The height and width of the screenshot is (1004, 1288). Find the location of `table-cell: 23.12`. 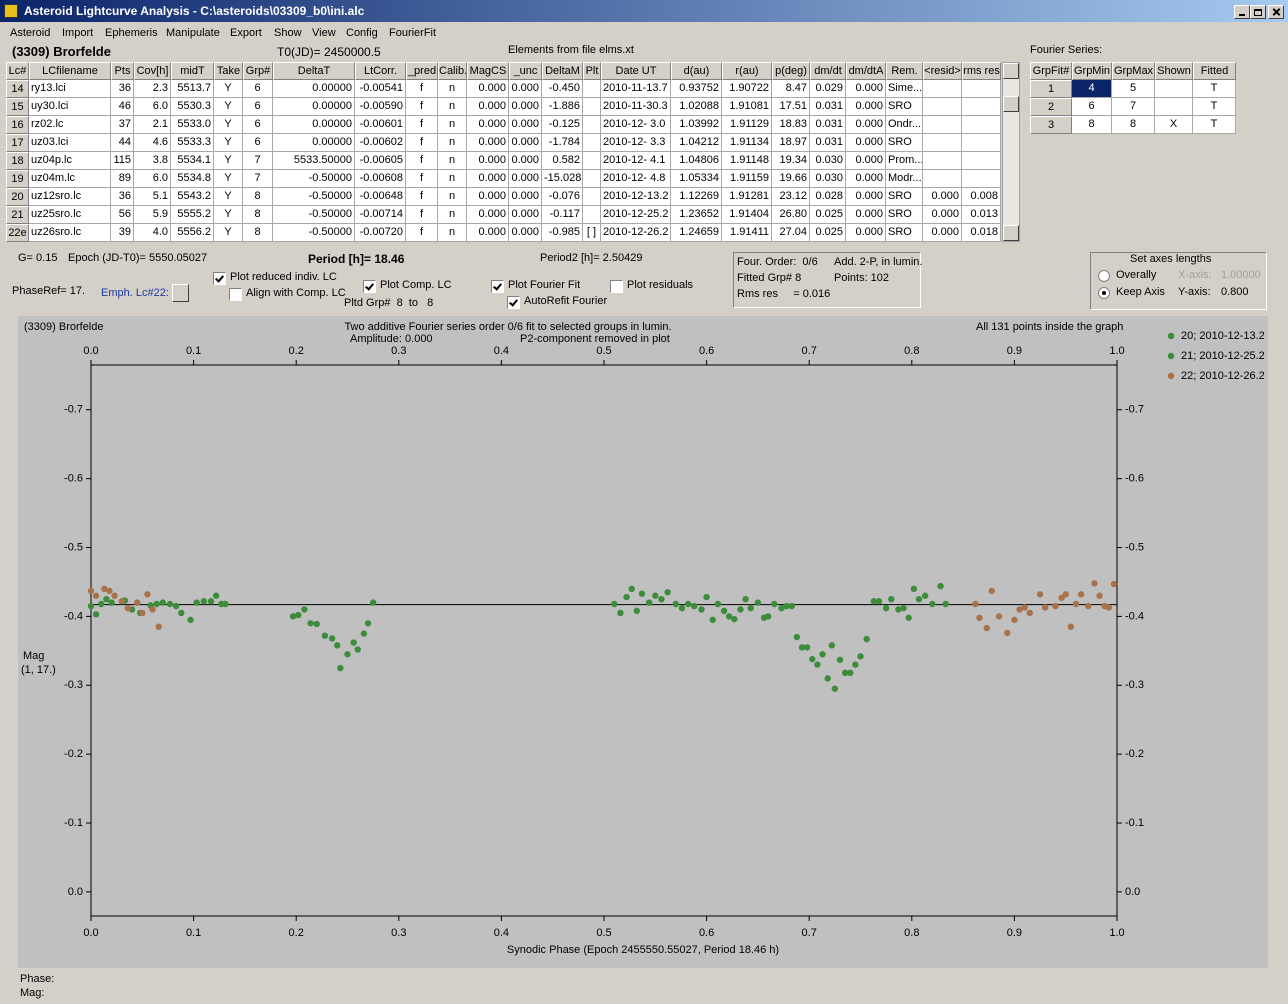

table-cell: 23.12 is located at coordinates (791, 197).